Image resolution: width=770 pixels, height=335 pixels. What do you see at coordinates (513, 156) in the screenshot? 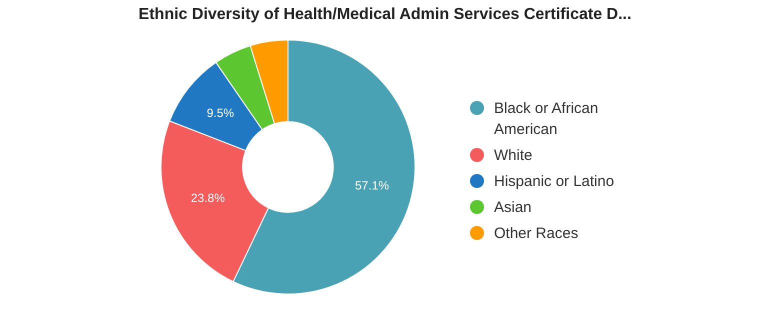
I see `legend-label: White` at bounding box center [513, 156].